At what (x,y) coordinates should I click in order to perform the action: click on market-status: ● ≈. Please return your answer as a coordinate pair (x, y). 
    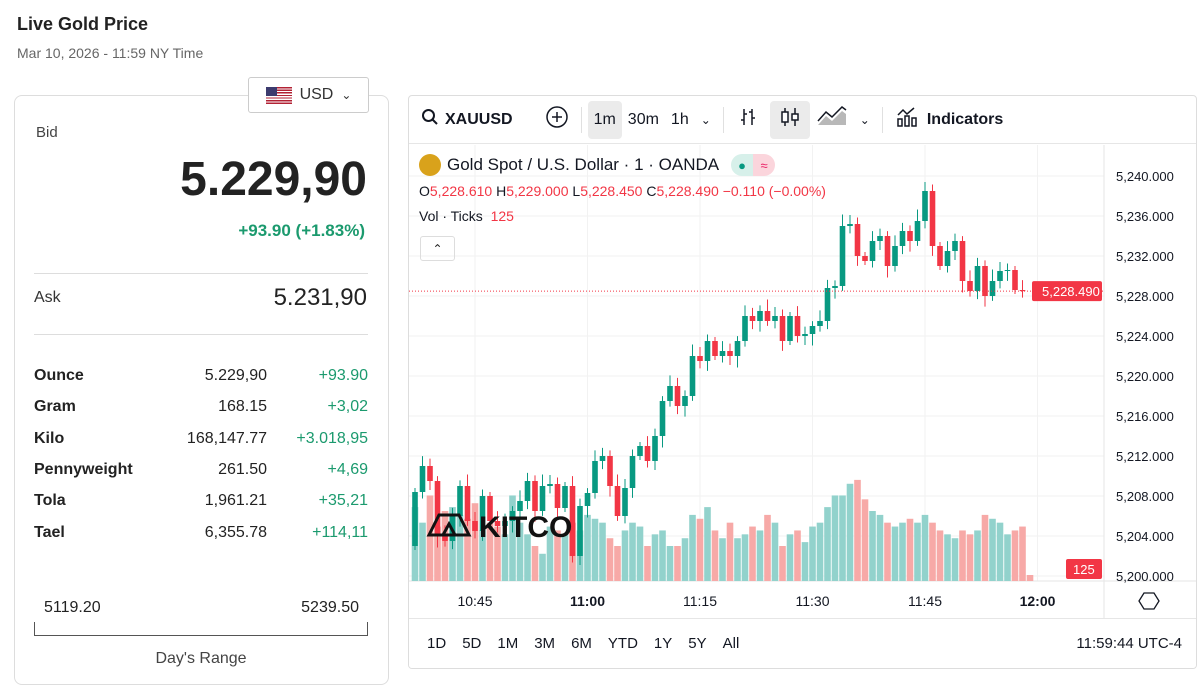
    Looking at the image, I should click on (753, 165).